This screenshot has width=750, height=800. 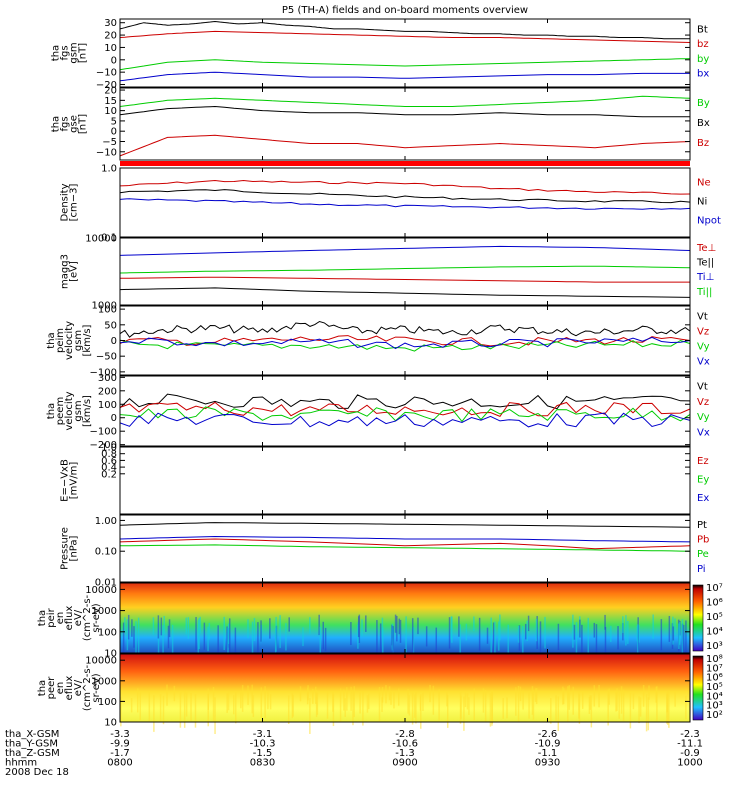 I want to click on y-axis-label: [eV], so click(x=74, y=271).